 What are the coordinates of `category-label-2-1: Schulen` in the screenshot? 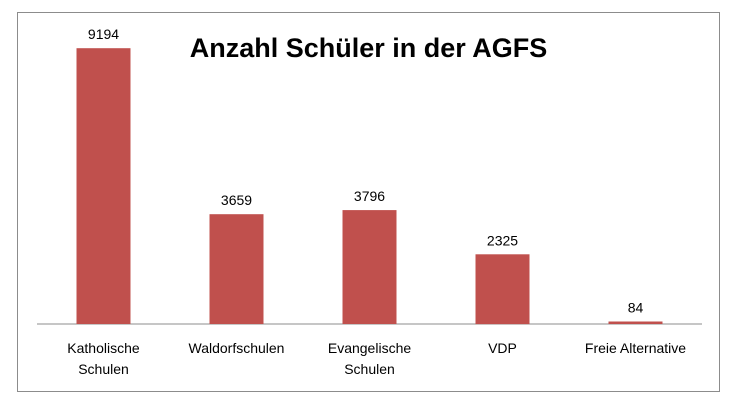 It's located at (369, 369).